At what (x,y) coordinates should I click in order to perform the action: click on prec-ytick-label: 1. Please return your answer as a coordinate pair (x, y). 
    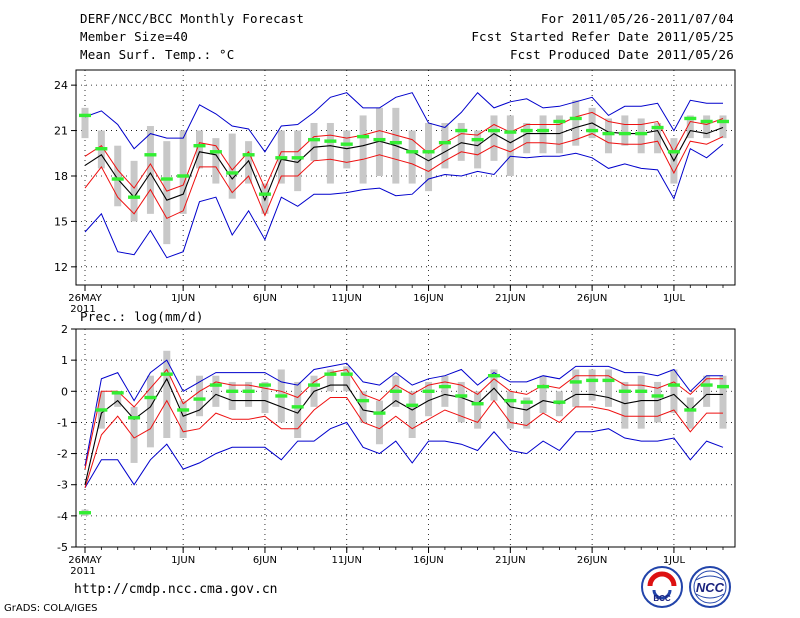
    Looking at the image, I should click on (64, 360).